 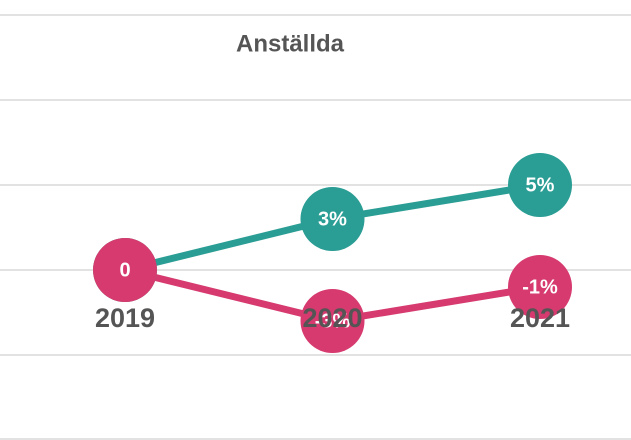 I want to click on x-tick-label: 2020, so click(x=332, y=318).